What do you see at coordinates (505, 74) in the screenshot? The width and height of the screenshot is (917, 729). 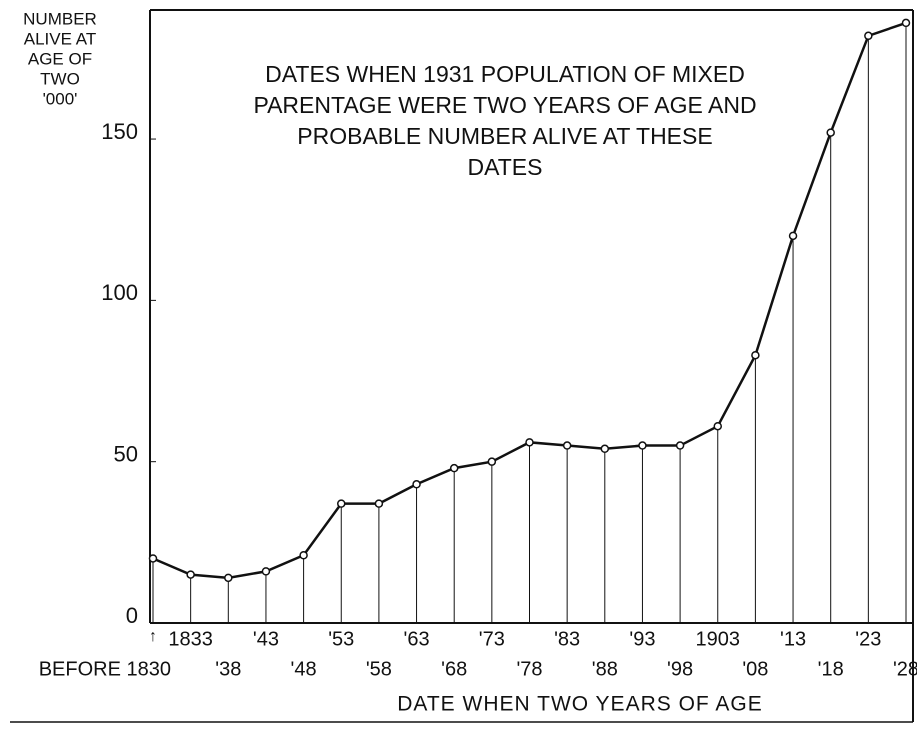 I see `title-line: DATES WHEN 1931 POPULATION OF MIXED` at bounding box center [505, 74].